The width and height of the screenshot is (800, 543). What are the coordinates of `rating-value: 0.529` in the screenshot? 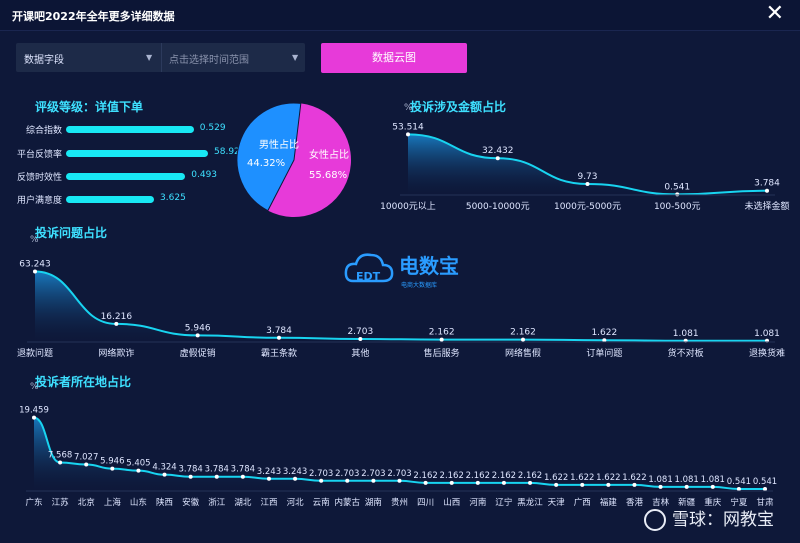 It's located at (212, 128).